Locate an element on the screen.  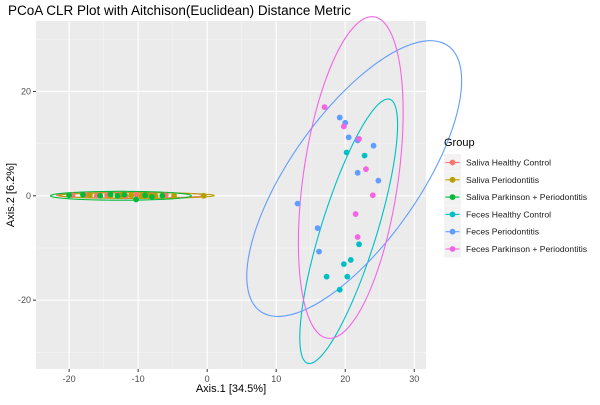
legend-key-feces-parkinson-periodontitis is located at coordinates (452, 249).